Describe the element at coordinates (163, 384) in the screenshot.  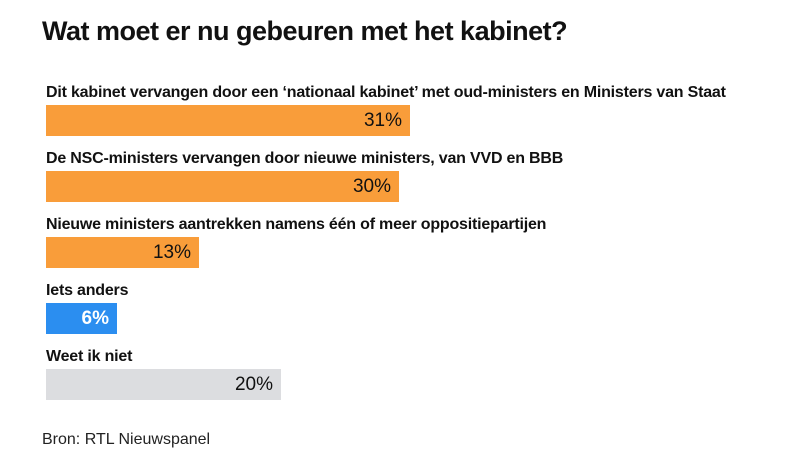
I see `bar: 20%` at that location.